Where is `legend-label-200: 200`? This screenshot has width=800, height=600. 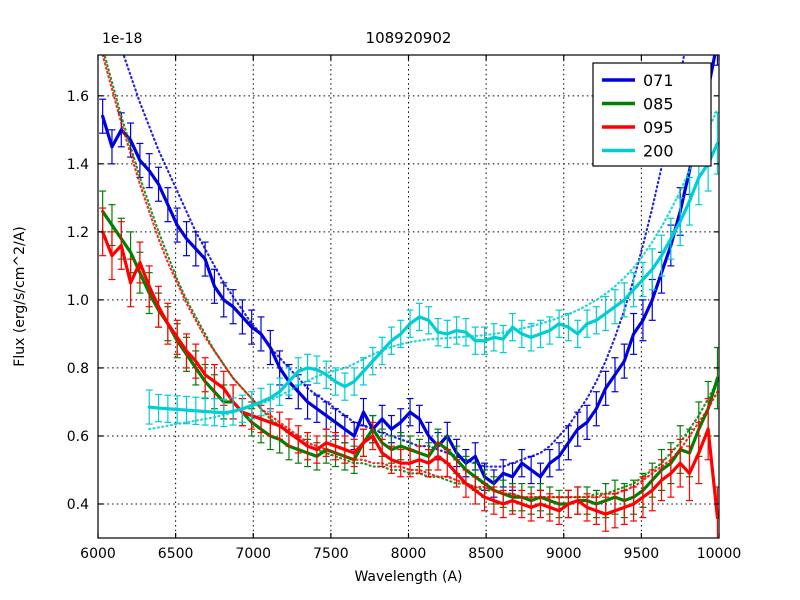
legend-label-200: 200 is located at coordinates (658, 151).